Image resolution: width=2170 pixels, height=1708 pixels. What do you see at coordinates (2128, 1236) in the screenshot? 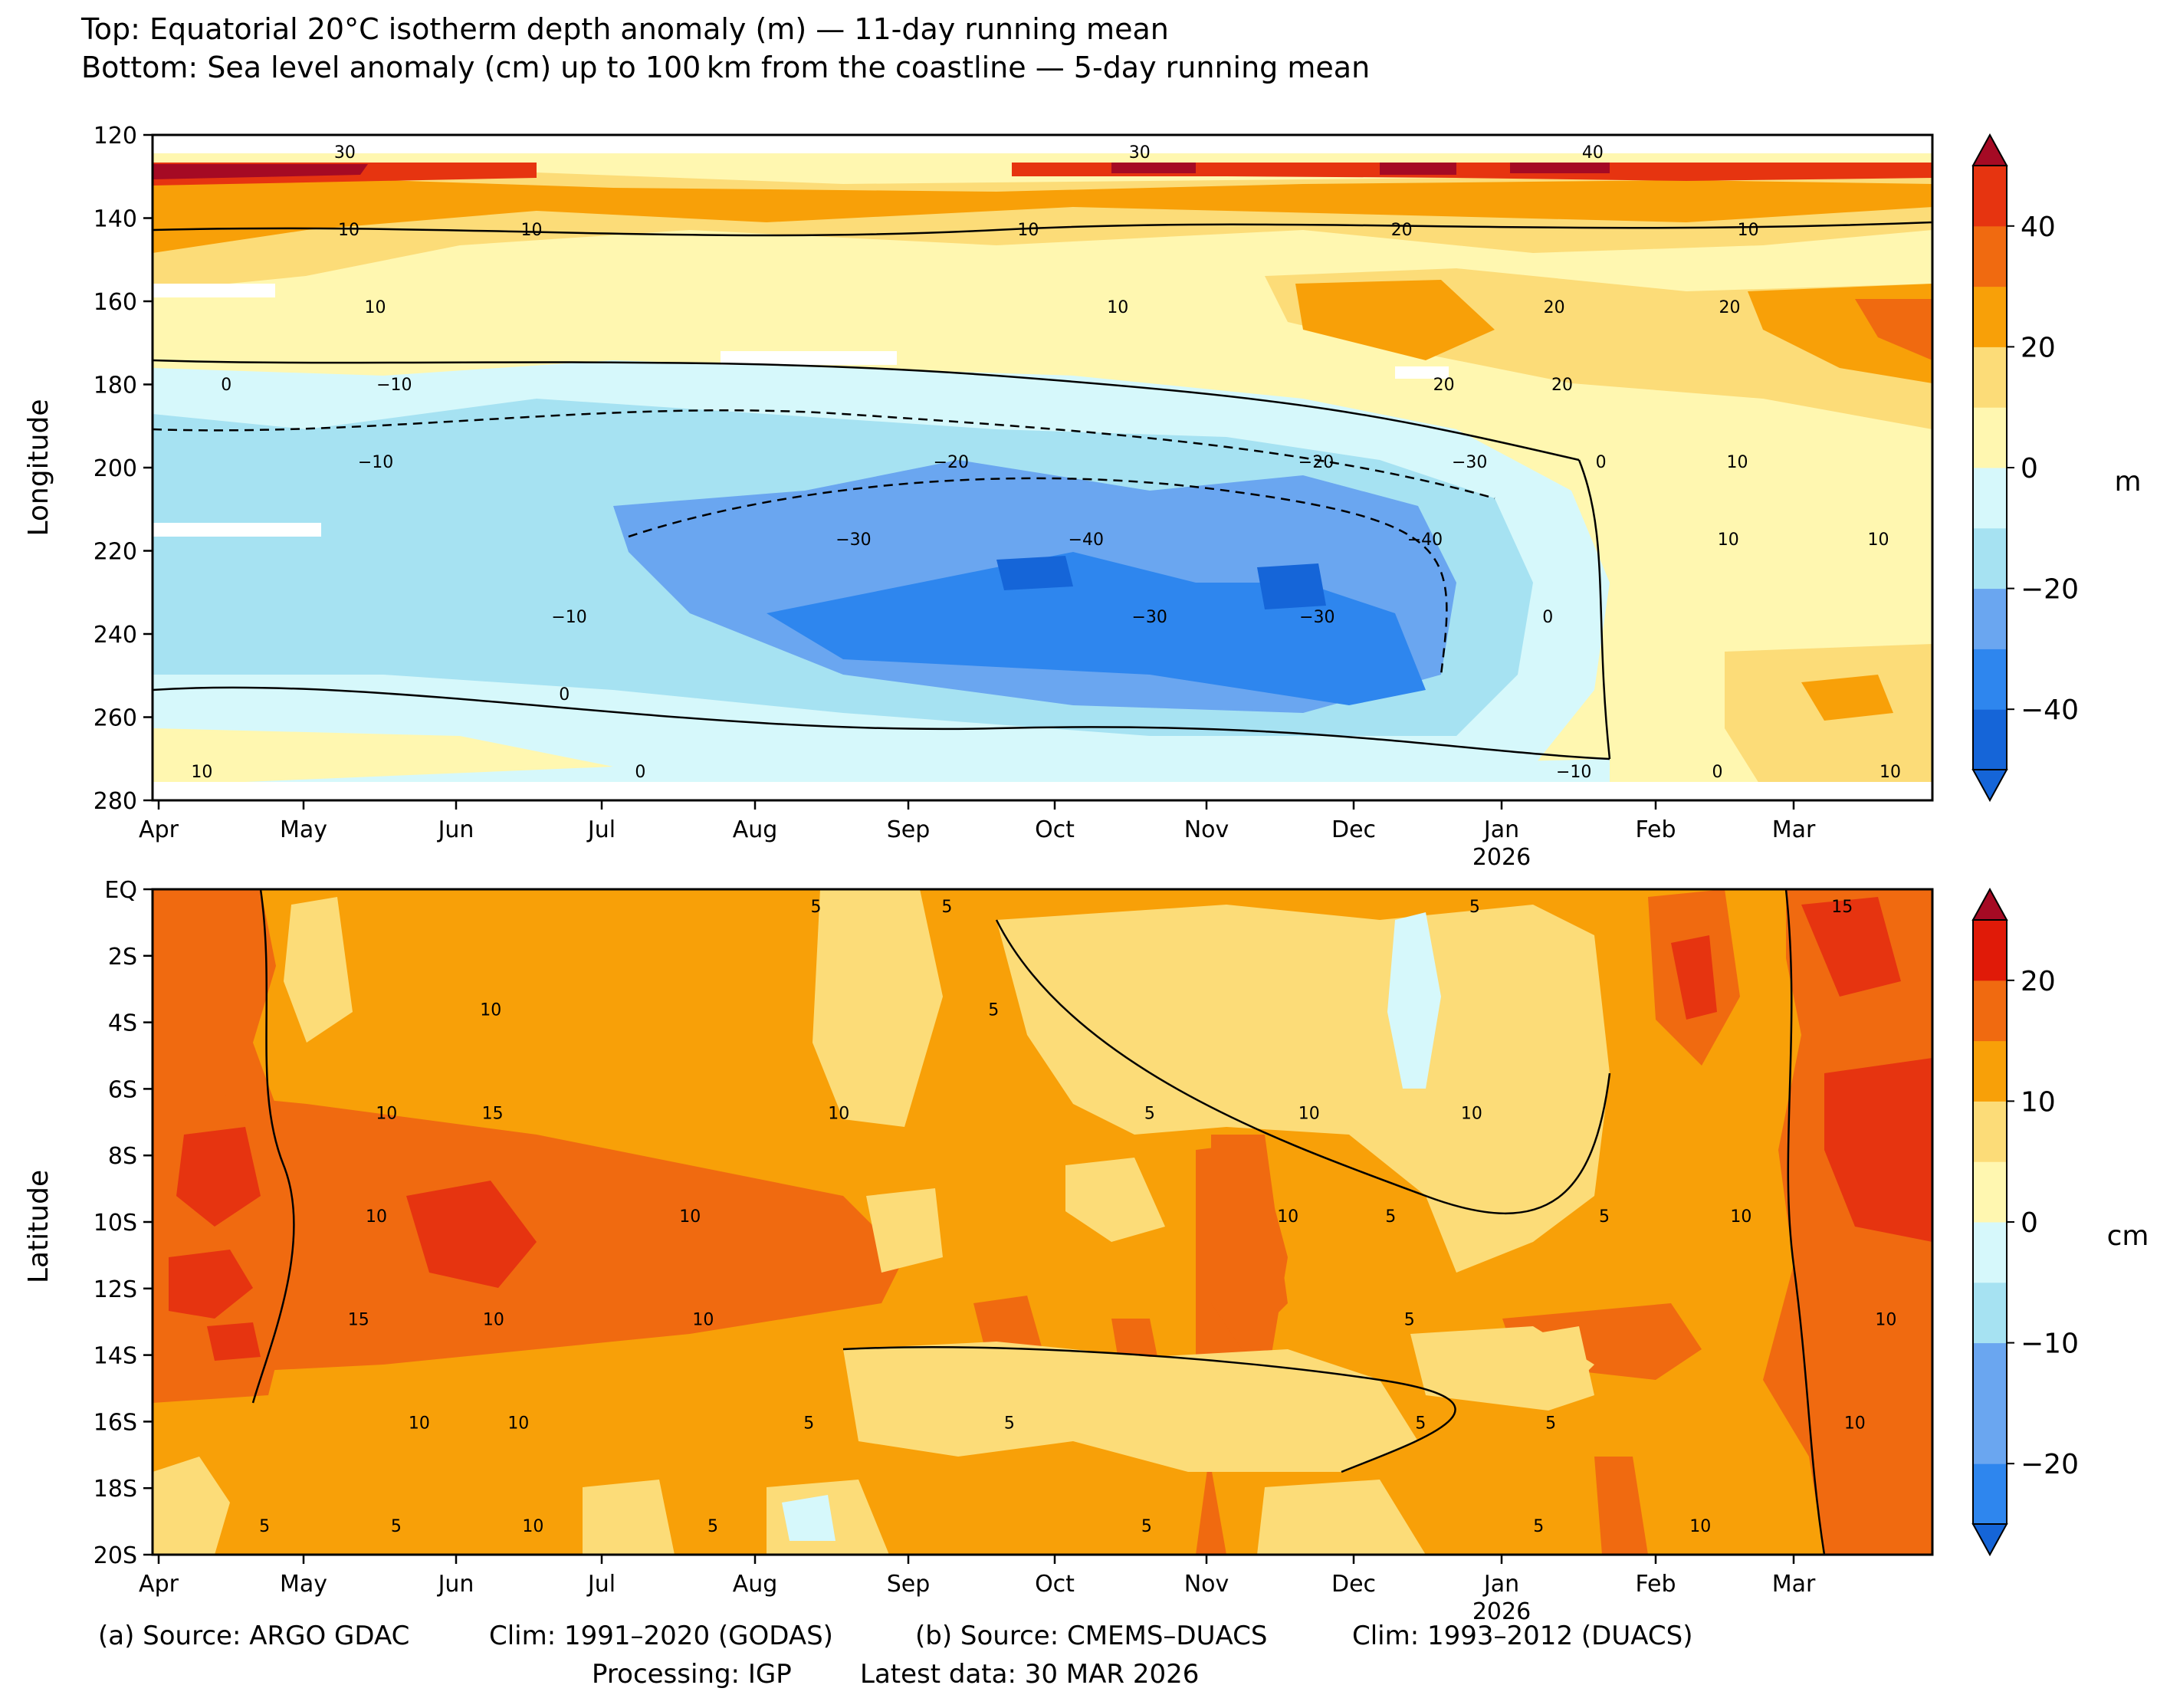
I see `bottom-colorbar-unit: cm` at bounding box center [2128, 1236].